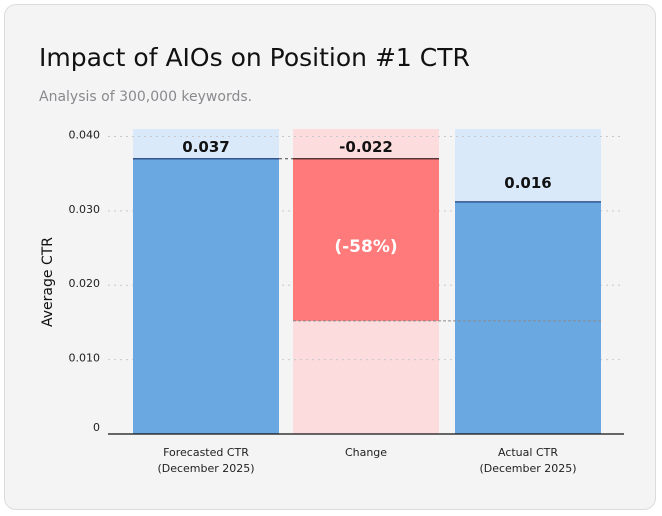 This screenshot has width=662, height=516. I want to click on chart-subtitle: Analysis of 300,000 keywords., so click(146, 97).